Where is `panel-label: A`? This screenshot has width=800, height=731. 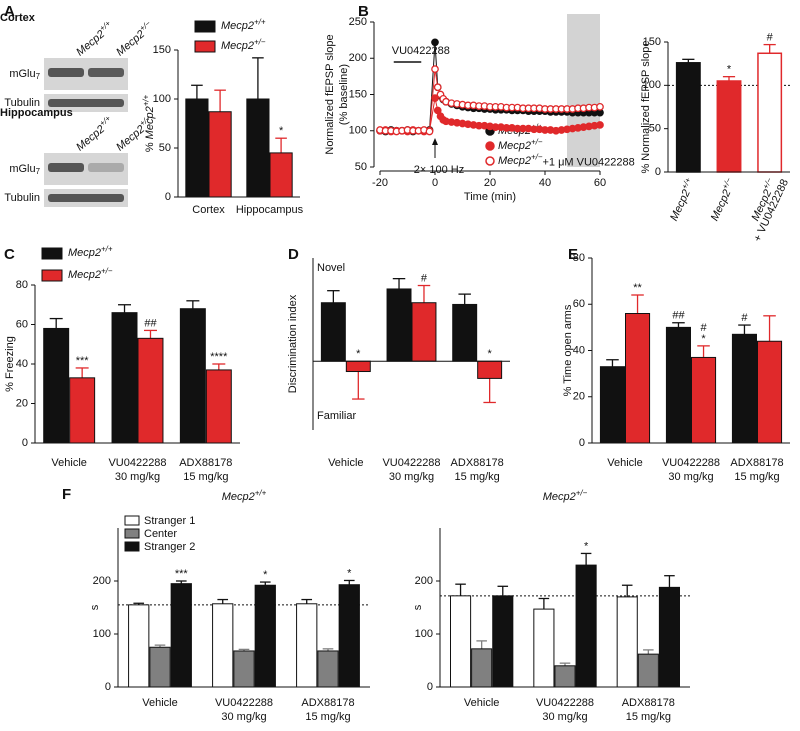 panel-label: A is located at coordinates (9, 11).